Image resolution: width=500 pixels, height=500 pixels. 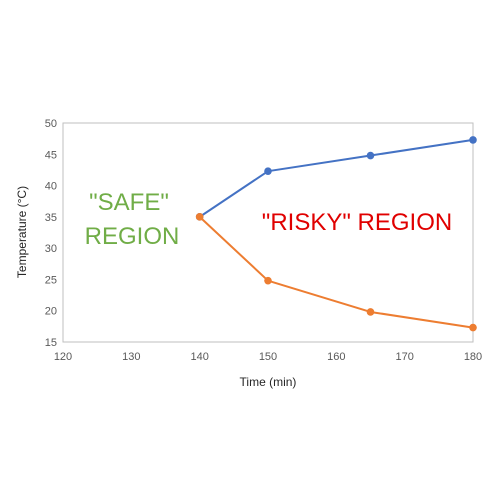 I want to click on x-tick-label: 130, so click(x=131, y=357).